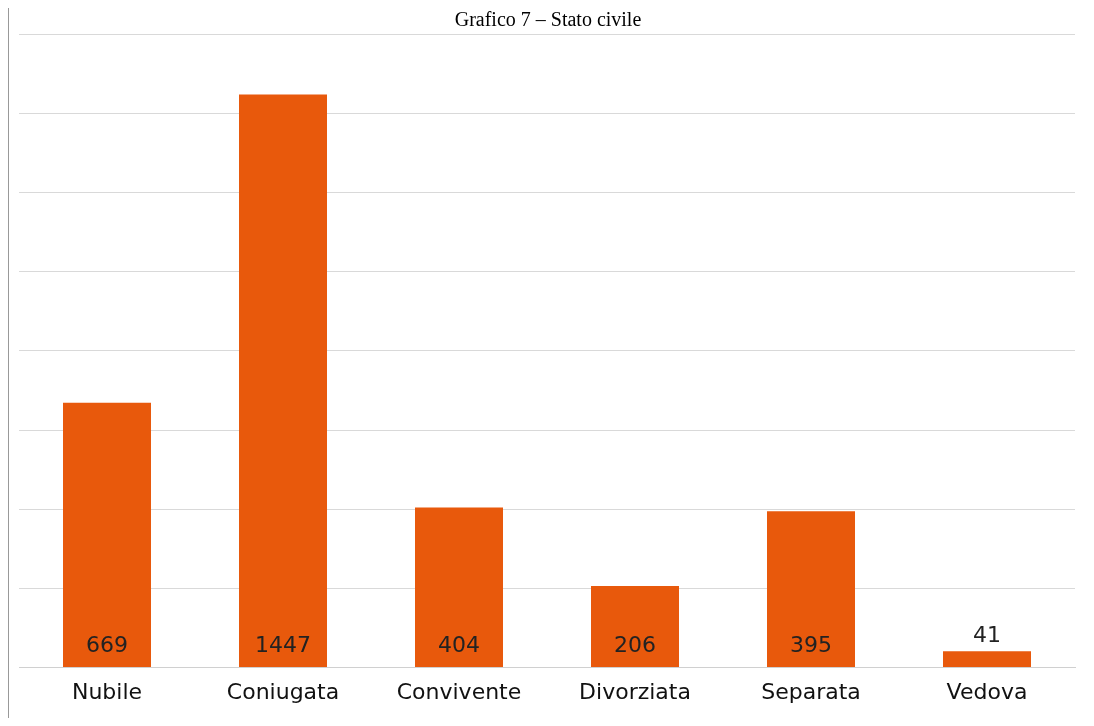 Image resolution: width=1094 pixels, height=726 pixels. What do you see at coordinates (987, 691) in the screenshot?
I see `x-tick-label: Vedova` at bounding box center [987, 691].